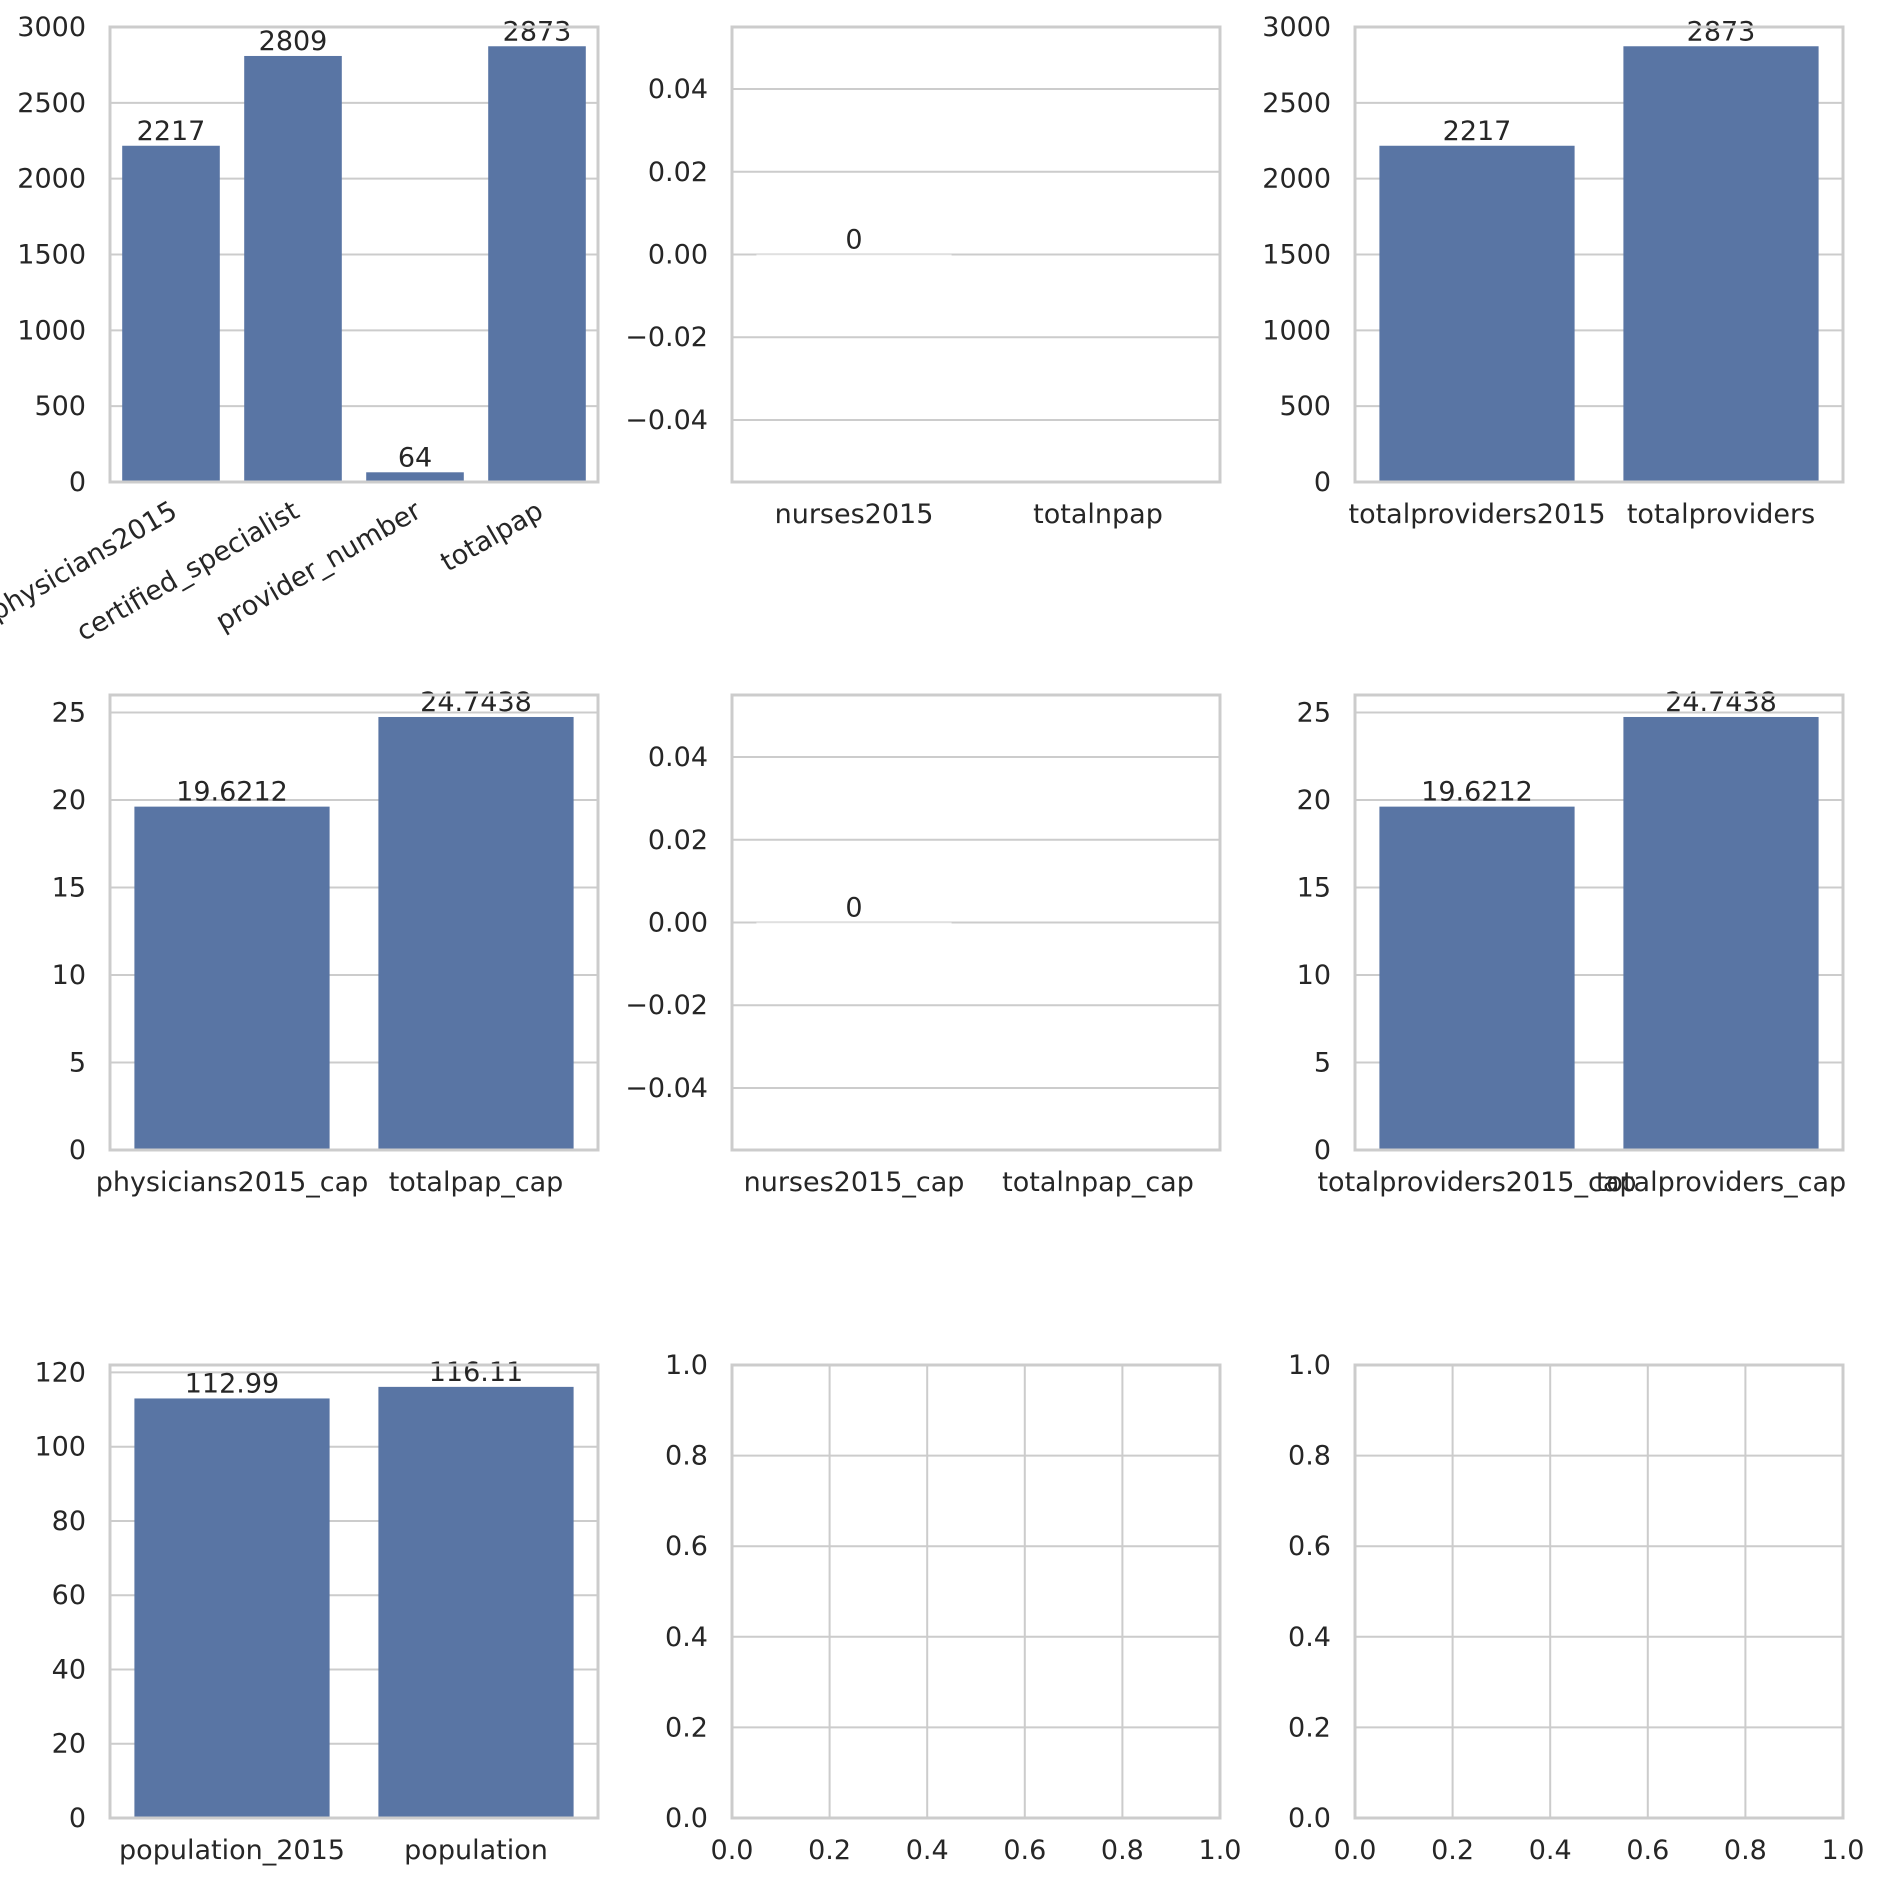  Describe the element at coordinates (1098, 1182) in the screenshot. I see `x-tick-label: totalnpap_cap` at that location.